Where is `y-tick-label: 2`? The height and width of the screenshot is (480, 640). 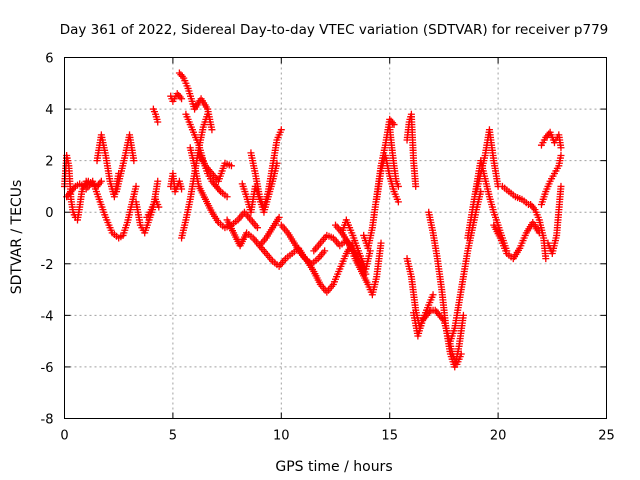 y-tick-label: 2 is located at coordinates (49, 162).